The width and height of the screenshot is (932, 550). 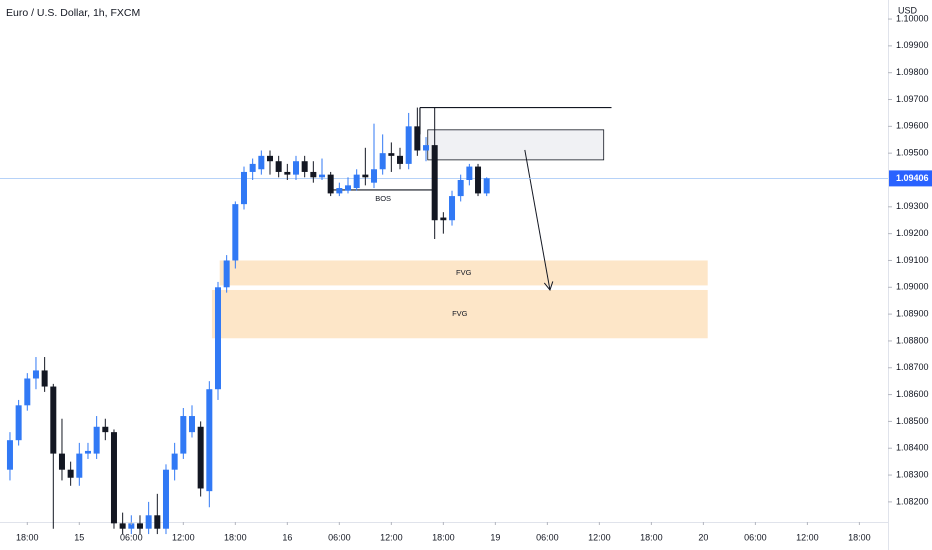 I want to click on x-tick-label: 15, so click(x=79, y=537).